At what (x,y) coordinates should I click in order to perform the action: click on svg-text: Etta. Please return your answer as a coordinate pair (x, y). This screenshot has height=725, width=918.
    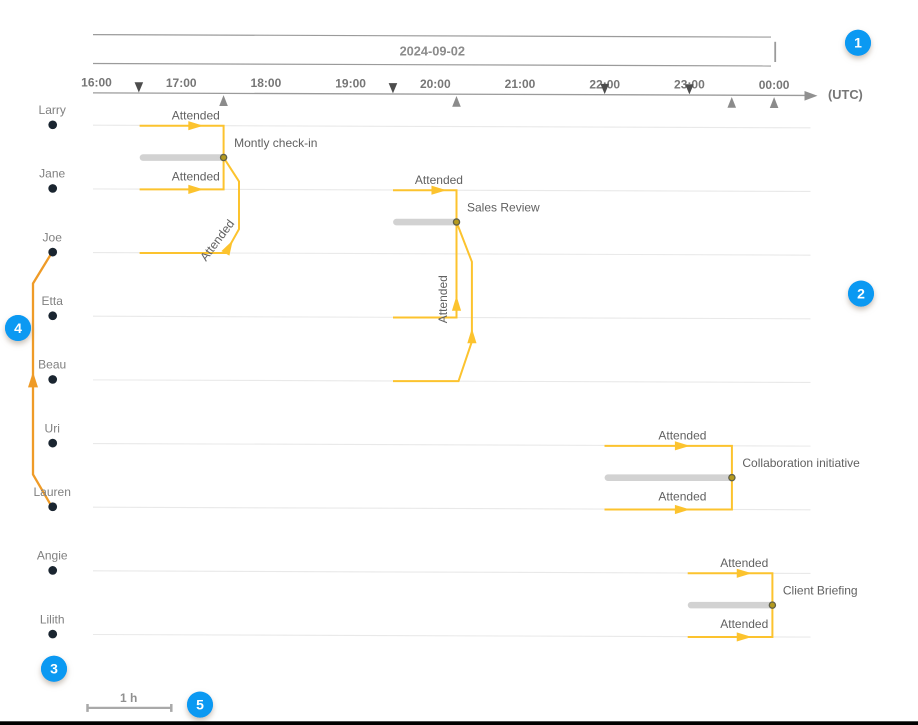
    Looking at the image, I should click on (53, 301).